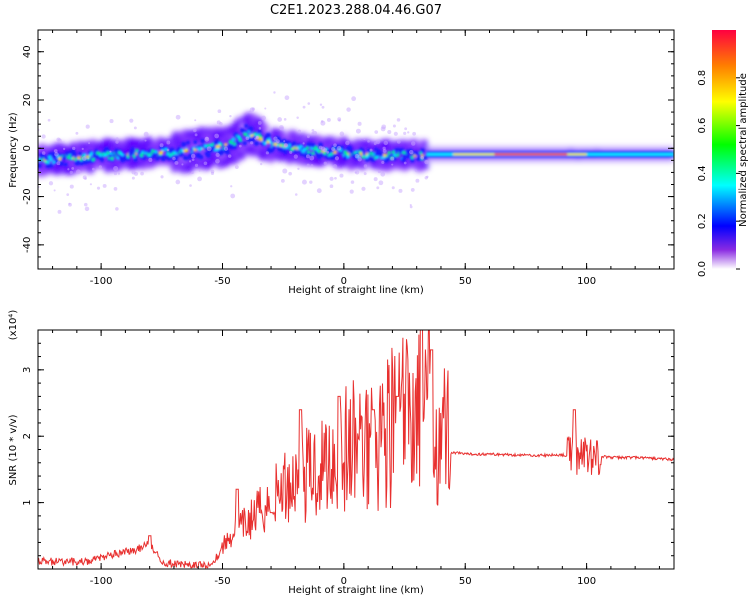  What do you see at coordinates (743, 150) in the screenshot?
I see `colorbar-label: Normalized spectral amplitude` at bounding box center [743, 150].